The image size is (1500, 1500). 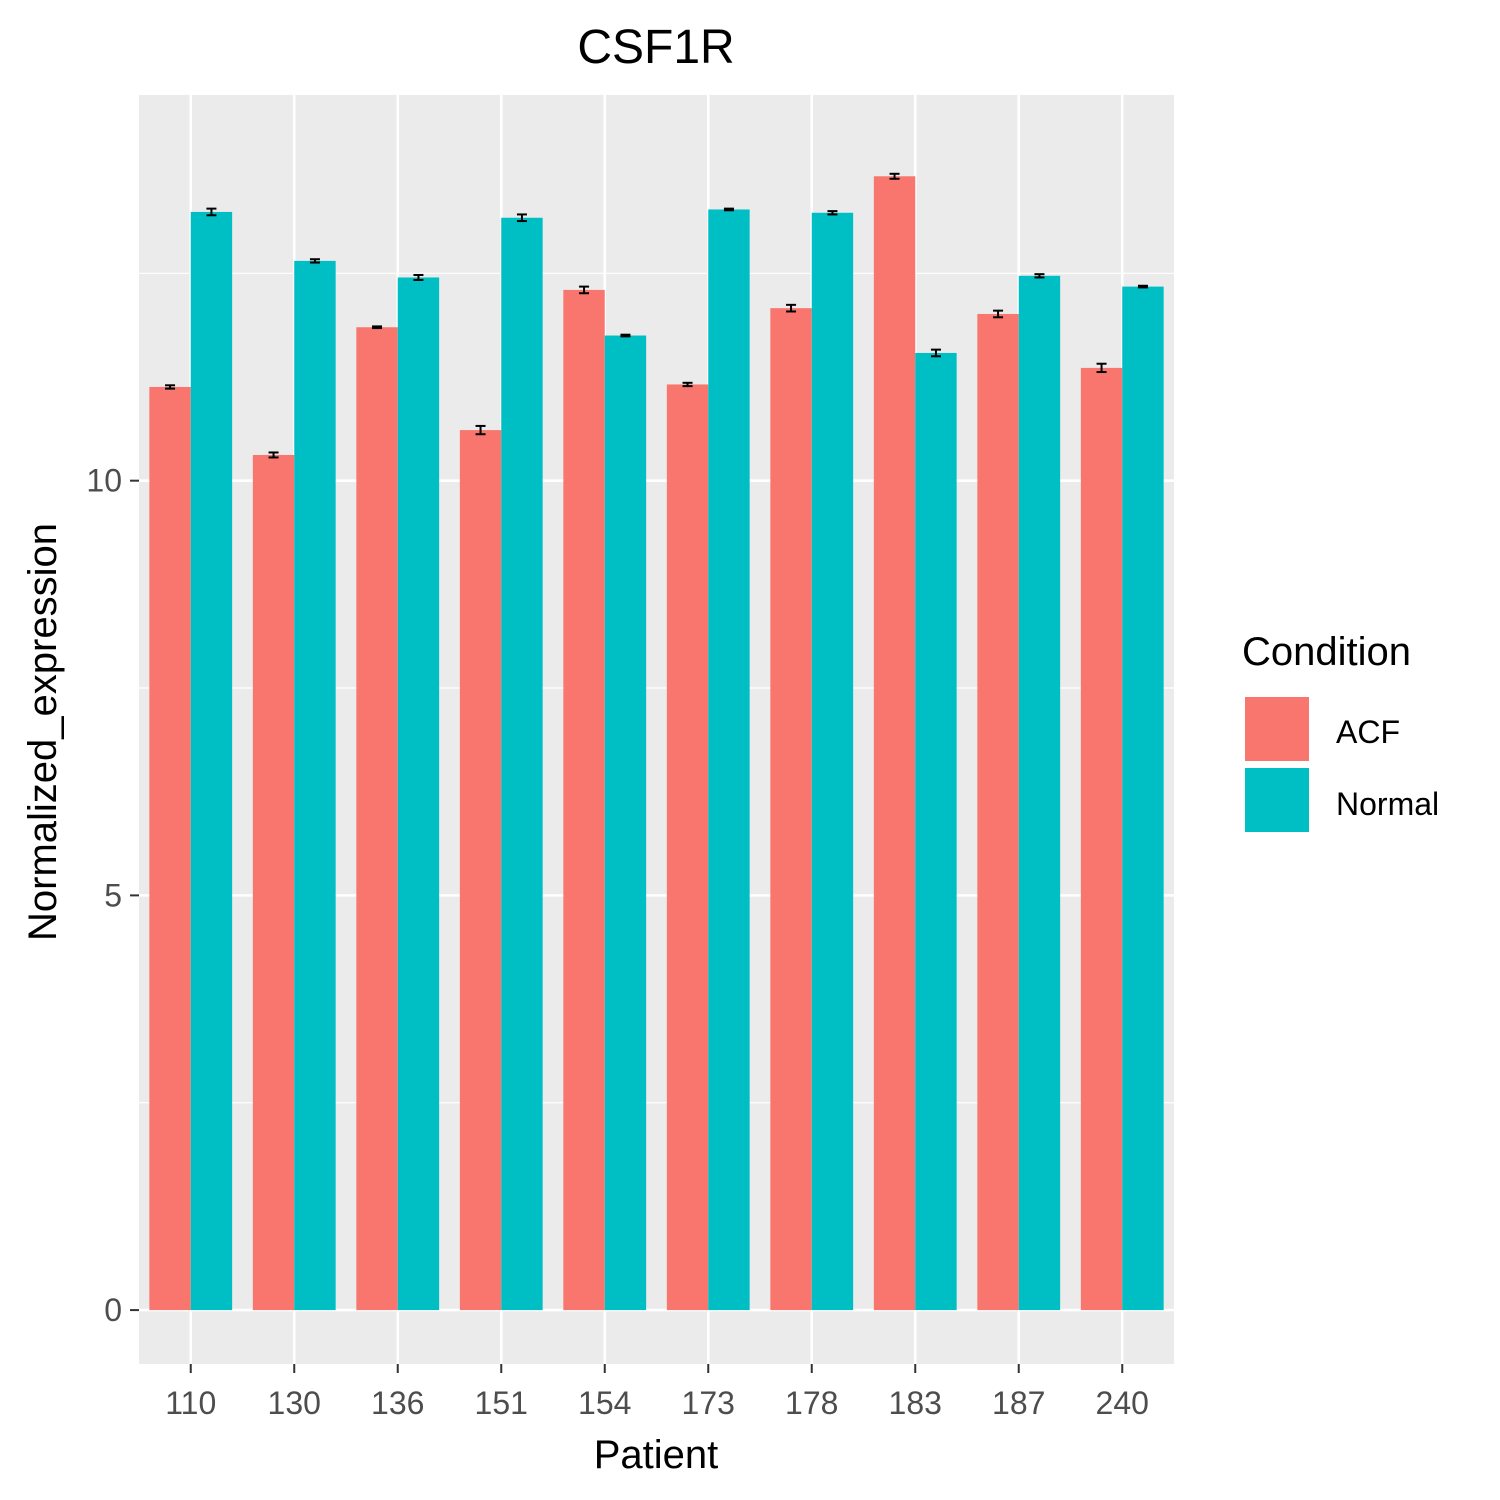 I want to click on legend-title: Condition, so click(x=1326, y=652).